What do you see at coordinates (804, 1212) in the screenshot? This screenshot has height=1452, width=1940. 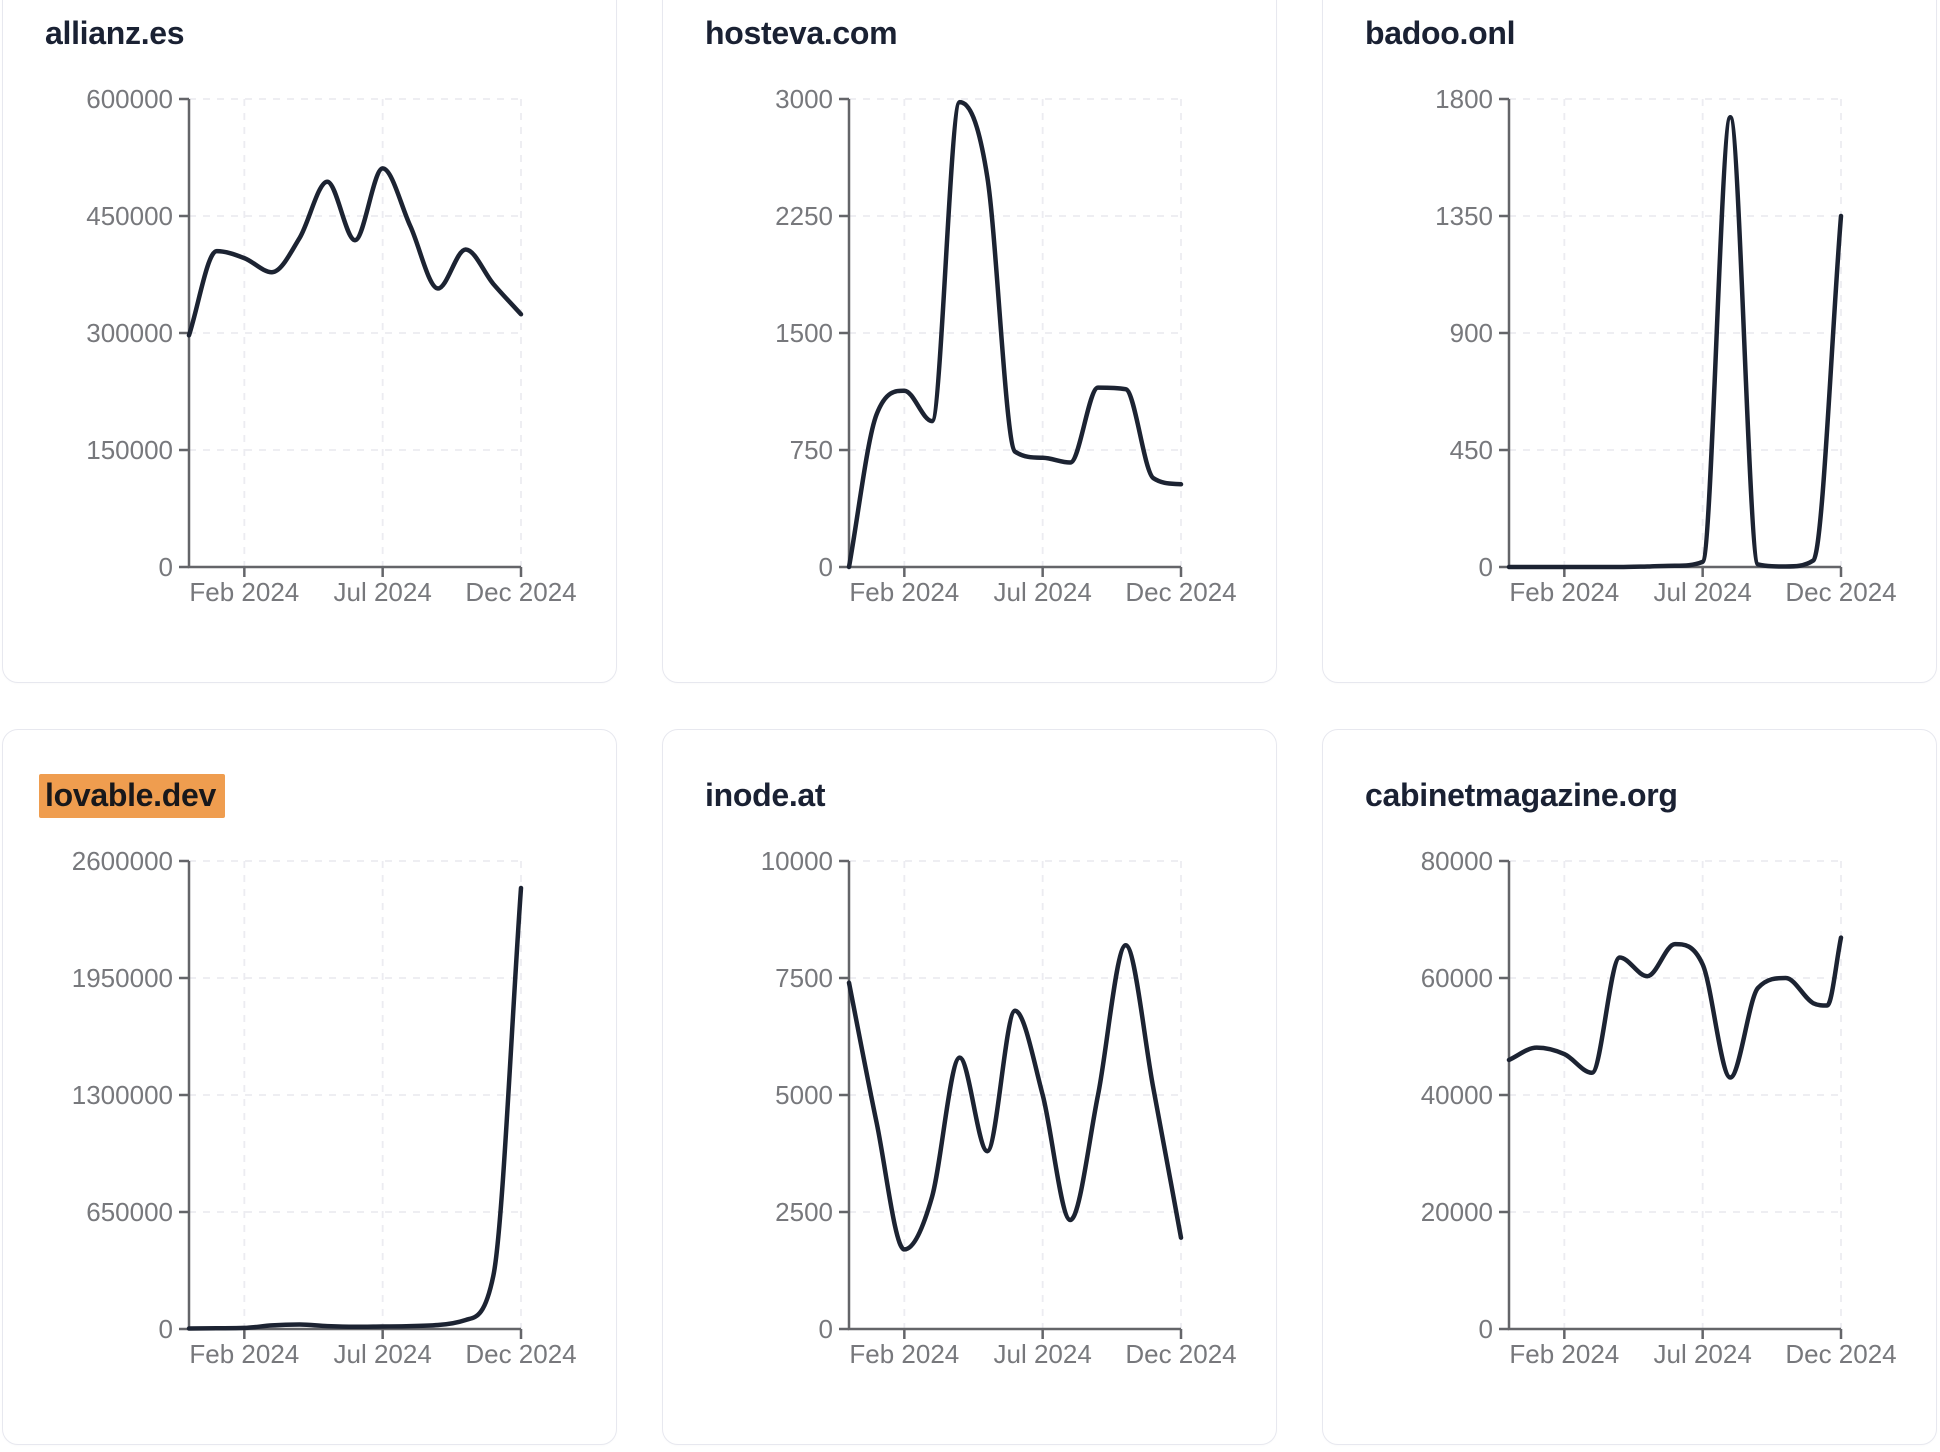 I see `y-axis-tick-label: 2500` at bounding box center [804, 1212].